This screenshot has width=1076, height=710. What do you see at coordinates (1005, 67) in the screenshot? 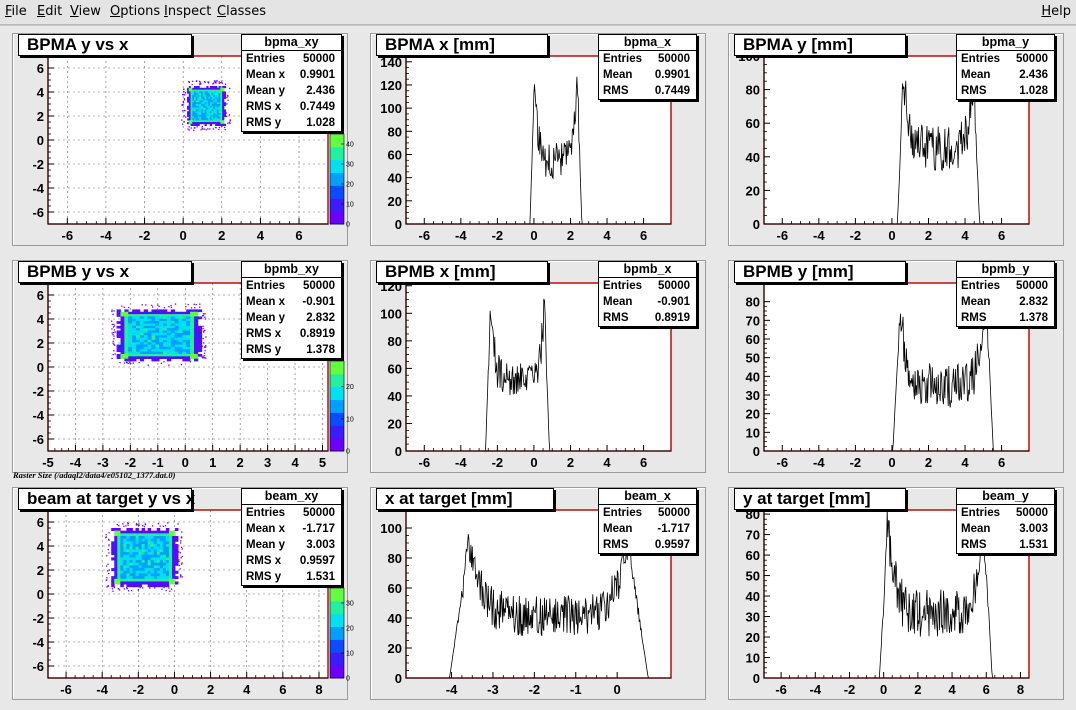
I see `stats-box: bpma_y Entries 50000 Mean 2.436 RMS 1.028` at bounding box center [1005, 67].